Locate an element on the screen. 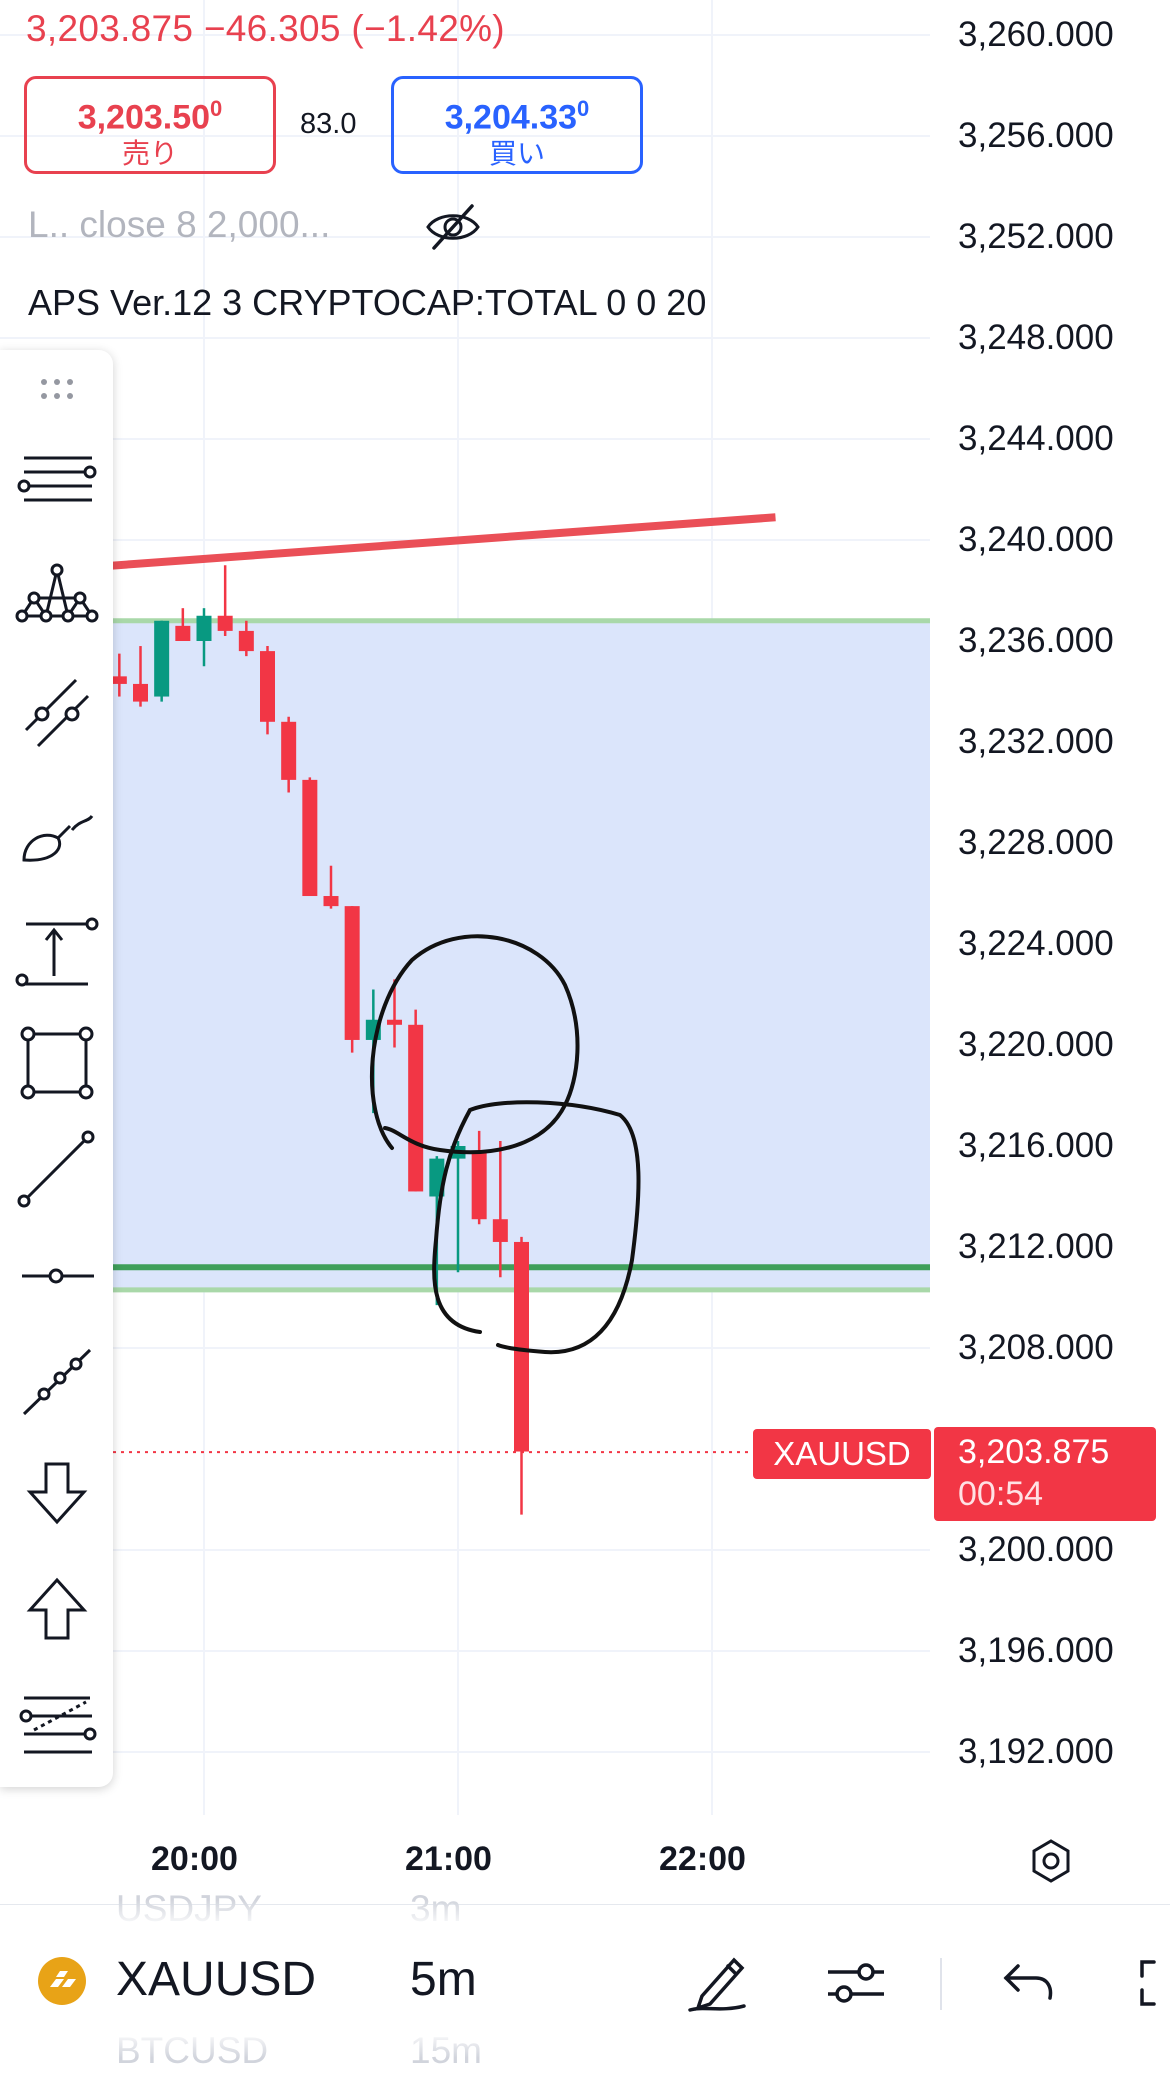 The image size is (1170, 2081). eye-slash-icon is located at coordinates (453, 227).